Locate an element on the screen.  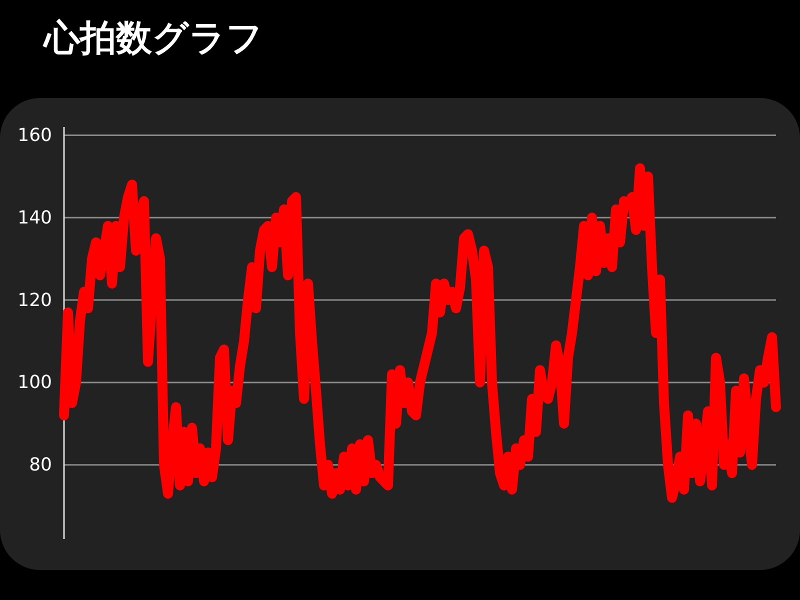
chart-title: 心拍数グラフ is located at coordinates (152, 38).